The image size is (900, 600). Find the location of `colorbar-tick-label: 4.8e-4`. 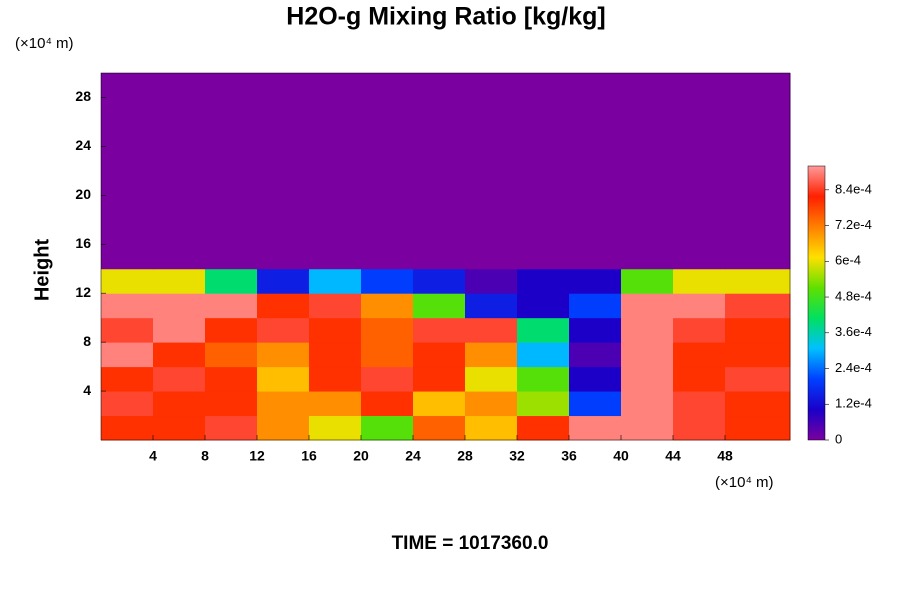

colorbar-tick-label: 4.8e-4 is located at coordinates (853, 295).